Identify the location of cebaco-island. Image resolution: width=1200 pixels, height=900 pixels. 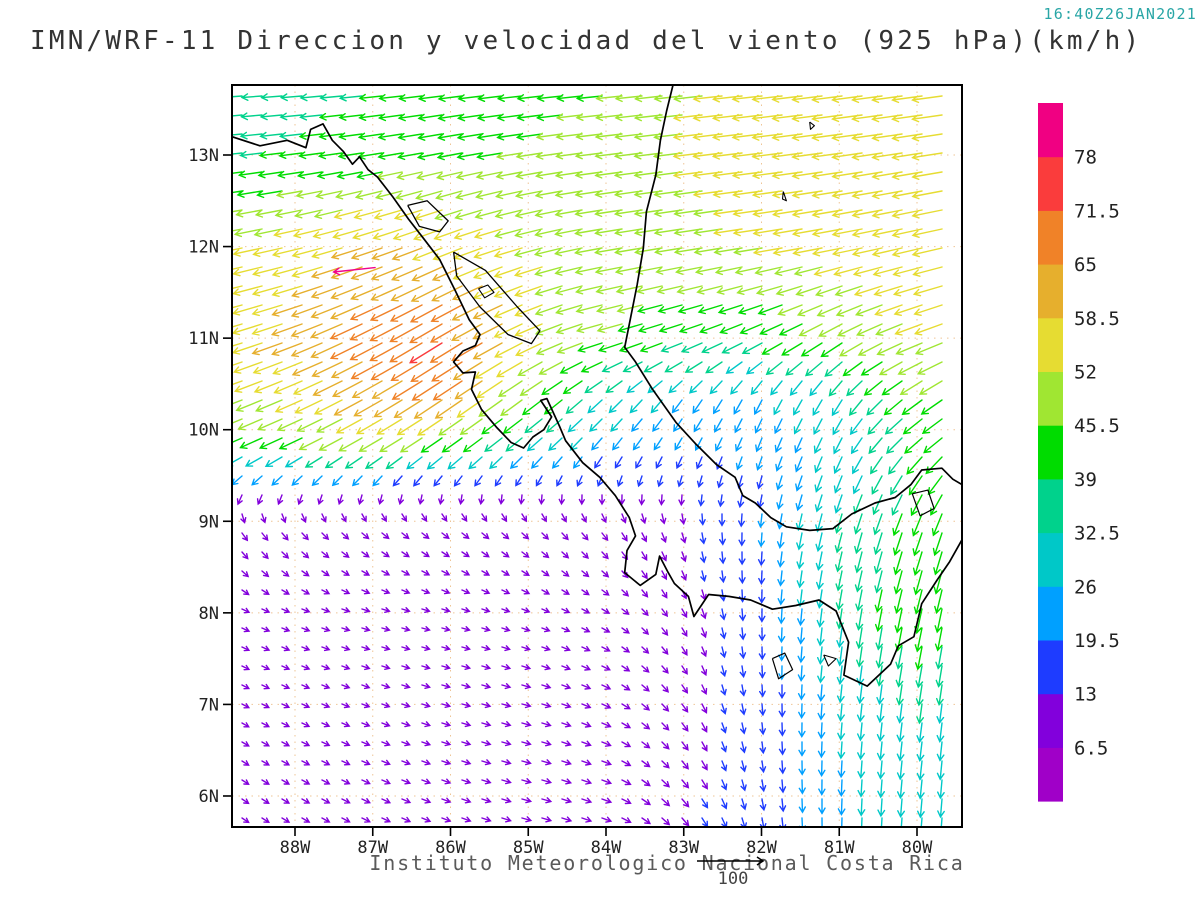
(830, 660).